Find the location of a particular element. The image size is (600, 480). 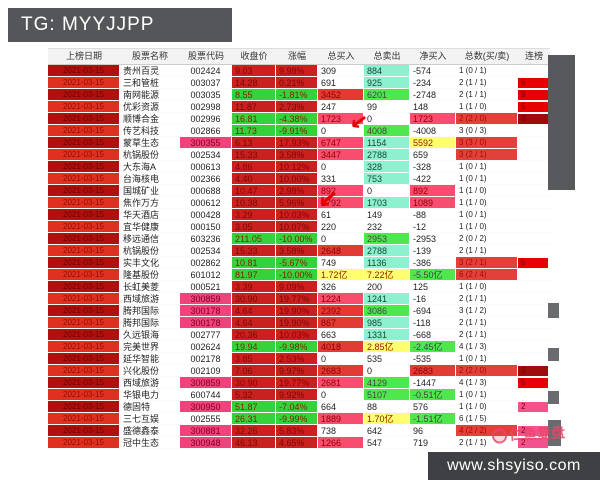

count-cell: 2 (0 / 2) is located at coordinates (487, 239).